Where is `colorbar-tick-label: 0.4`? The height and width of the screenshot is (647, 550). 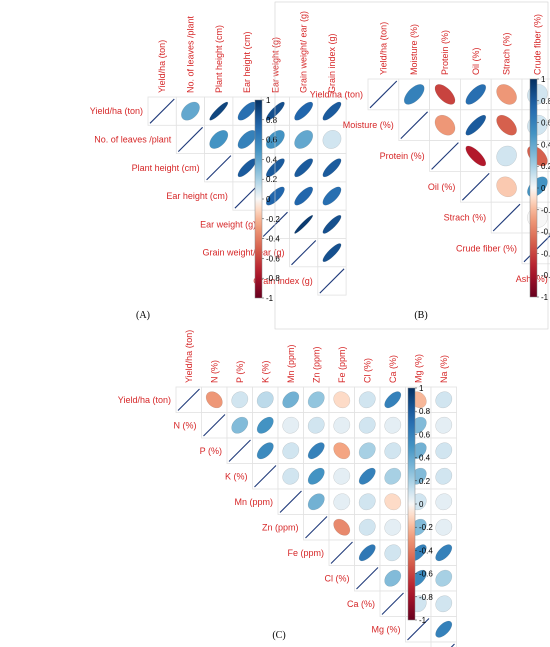 colorbar-tick-label: 0.4 is located at coordinates (545, 144).